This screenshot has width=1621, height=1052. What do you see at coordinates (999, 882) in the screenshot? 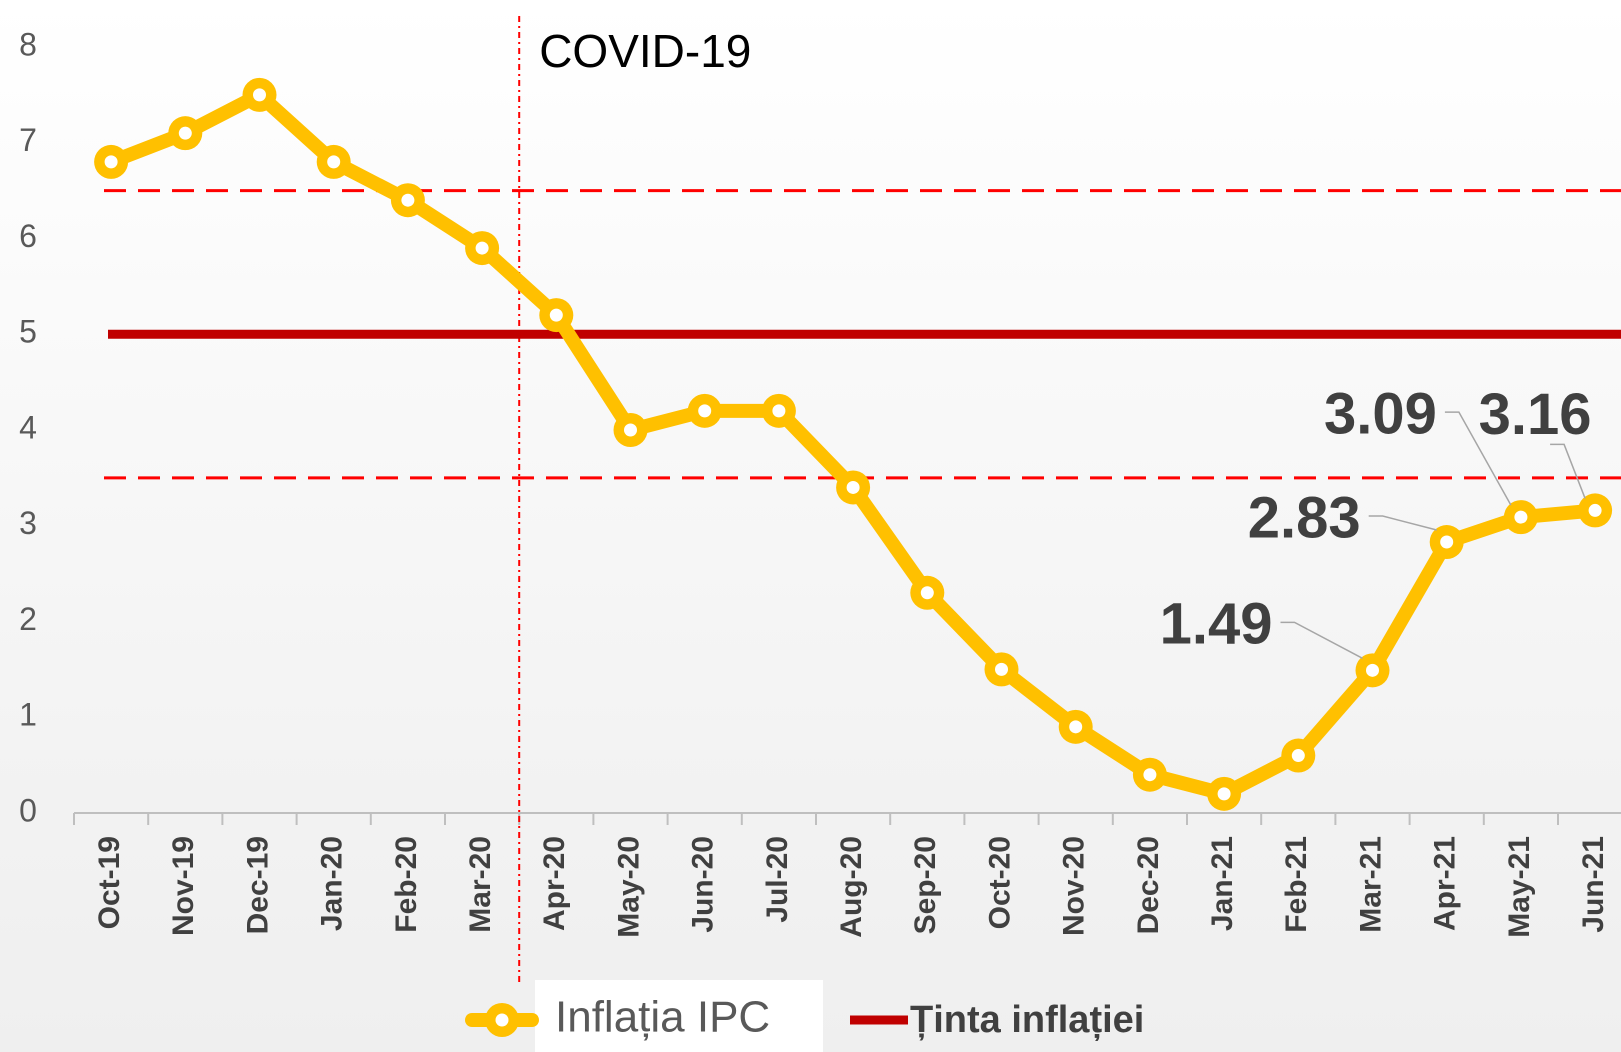
I see `x-tick-label: Oct-20` at bounding box center [999, 882].